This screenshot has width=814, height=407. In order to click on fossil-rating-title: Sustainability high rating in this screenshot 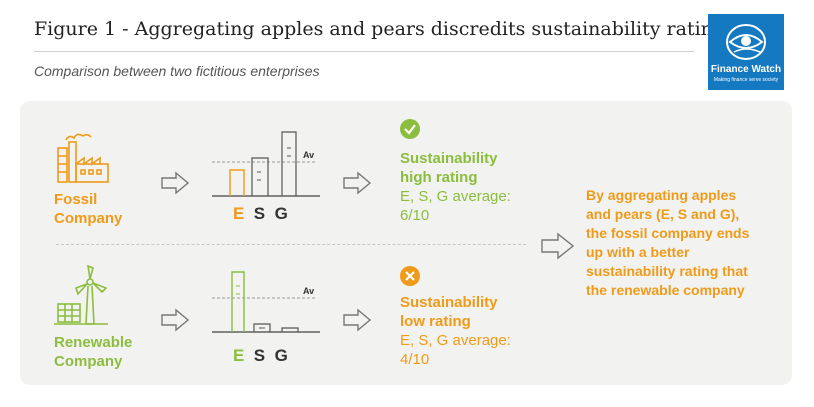, I will do `click(449, 168)`.